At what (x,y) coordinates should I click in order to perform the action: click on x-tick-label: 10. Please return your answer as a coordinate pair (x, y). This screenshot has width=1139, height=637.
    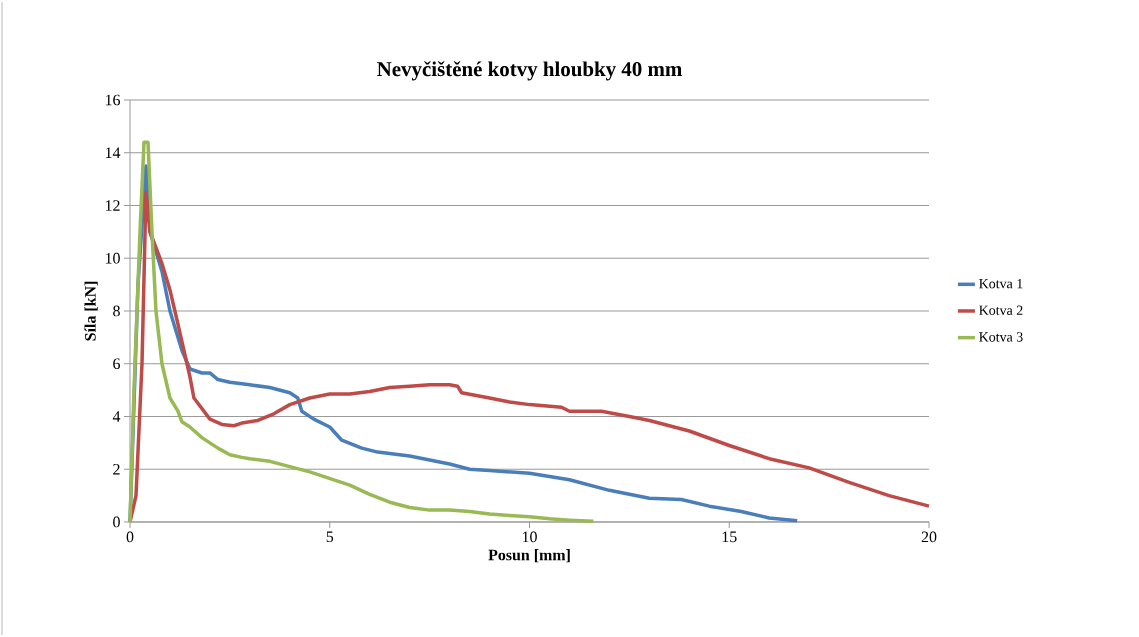
    Looking at the image, I should click on (529, 537).